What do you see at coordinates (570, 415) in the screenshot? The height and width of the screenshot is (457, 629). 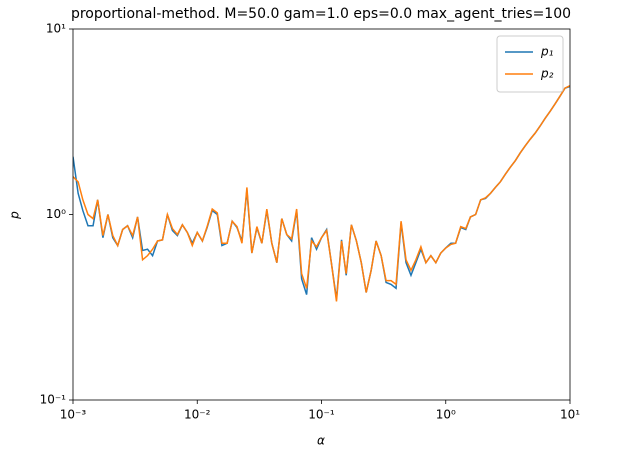 I see `x-tick-label: 10¹` at bounding box center [570, 415].